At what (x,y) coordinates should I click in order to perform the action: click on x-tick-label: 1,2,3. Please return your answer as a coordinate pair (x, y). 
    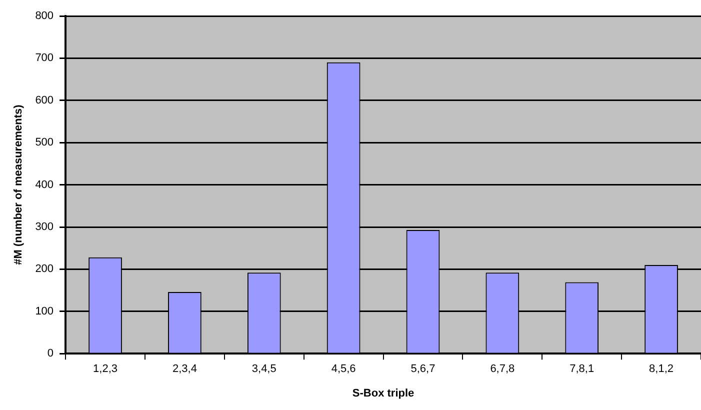
    Looking at the image, I should click on (105, 369).